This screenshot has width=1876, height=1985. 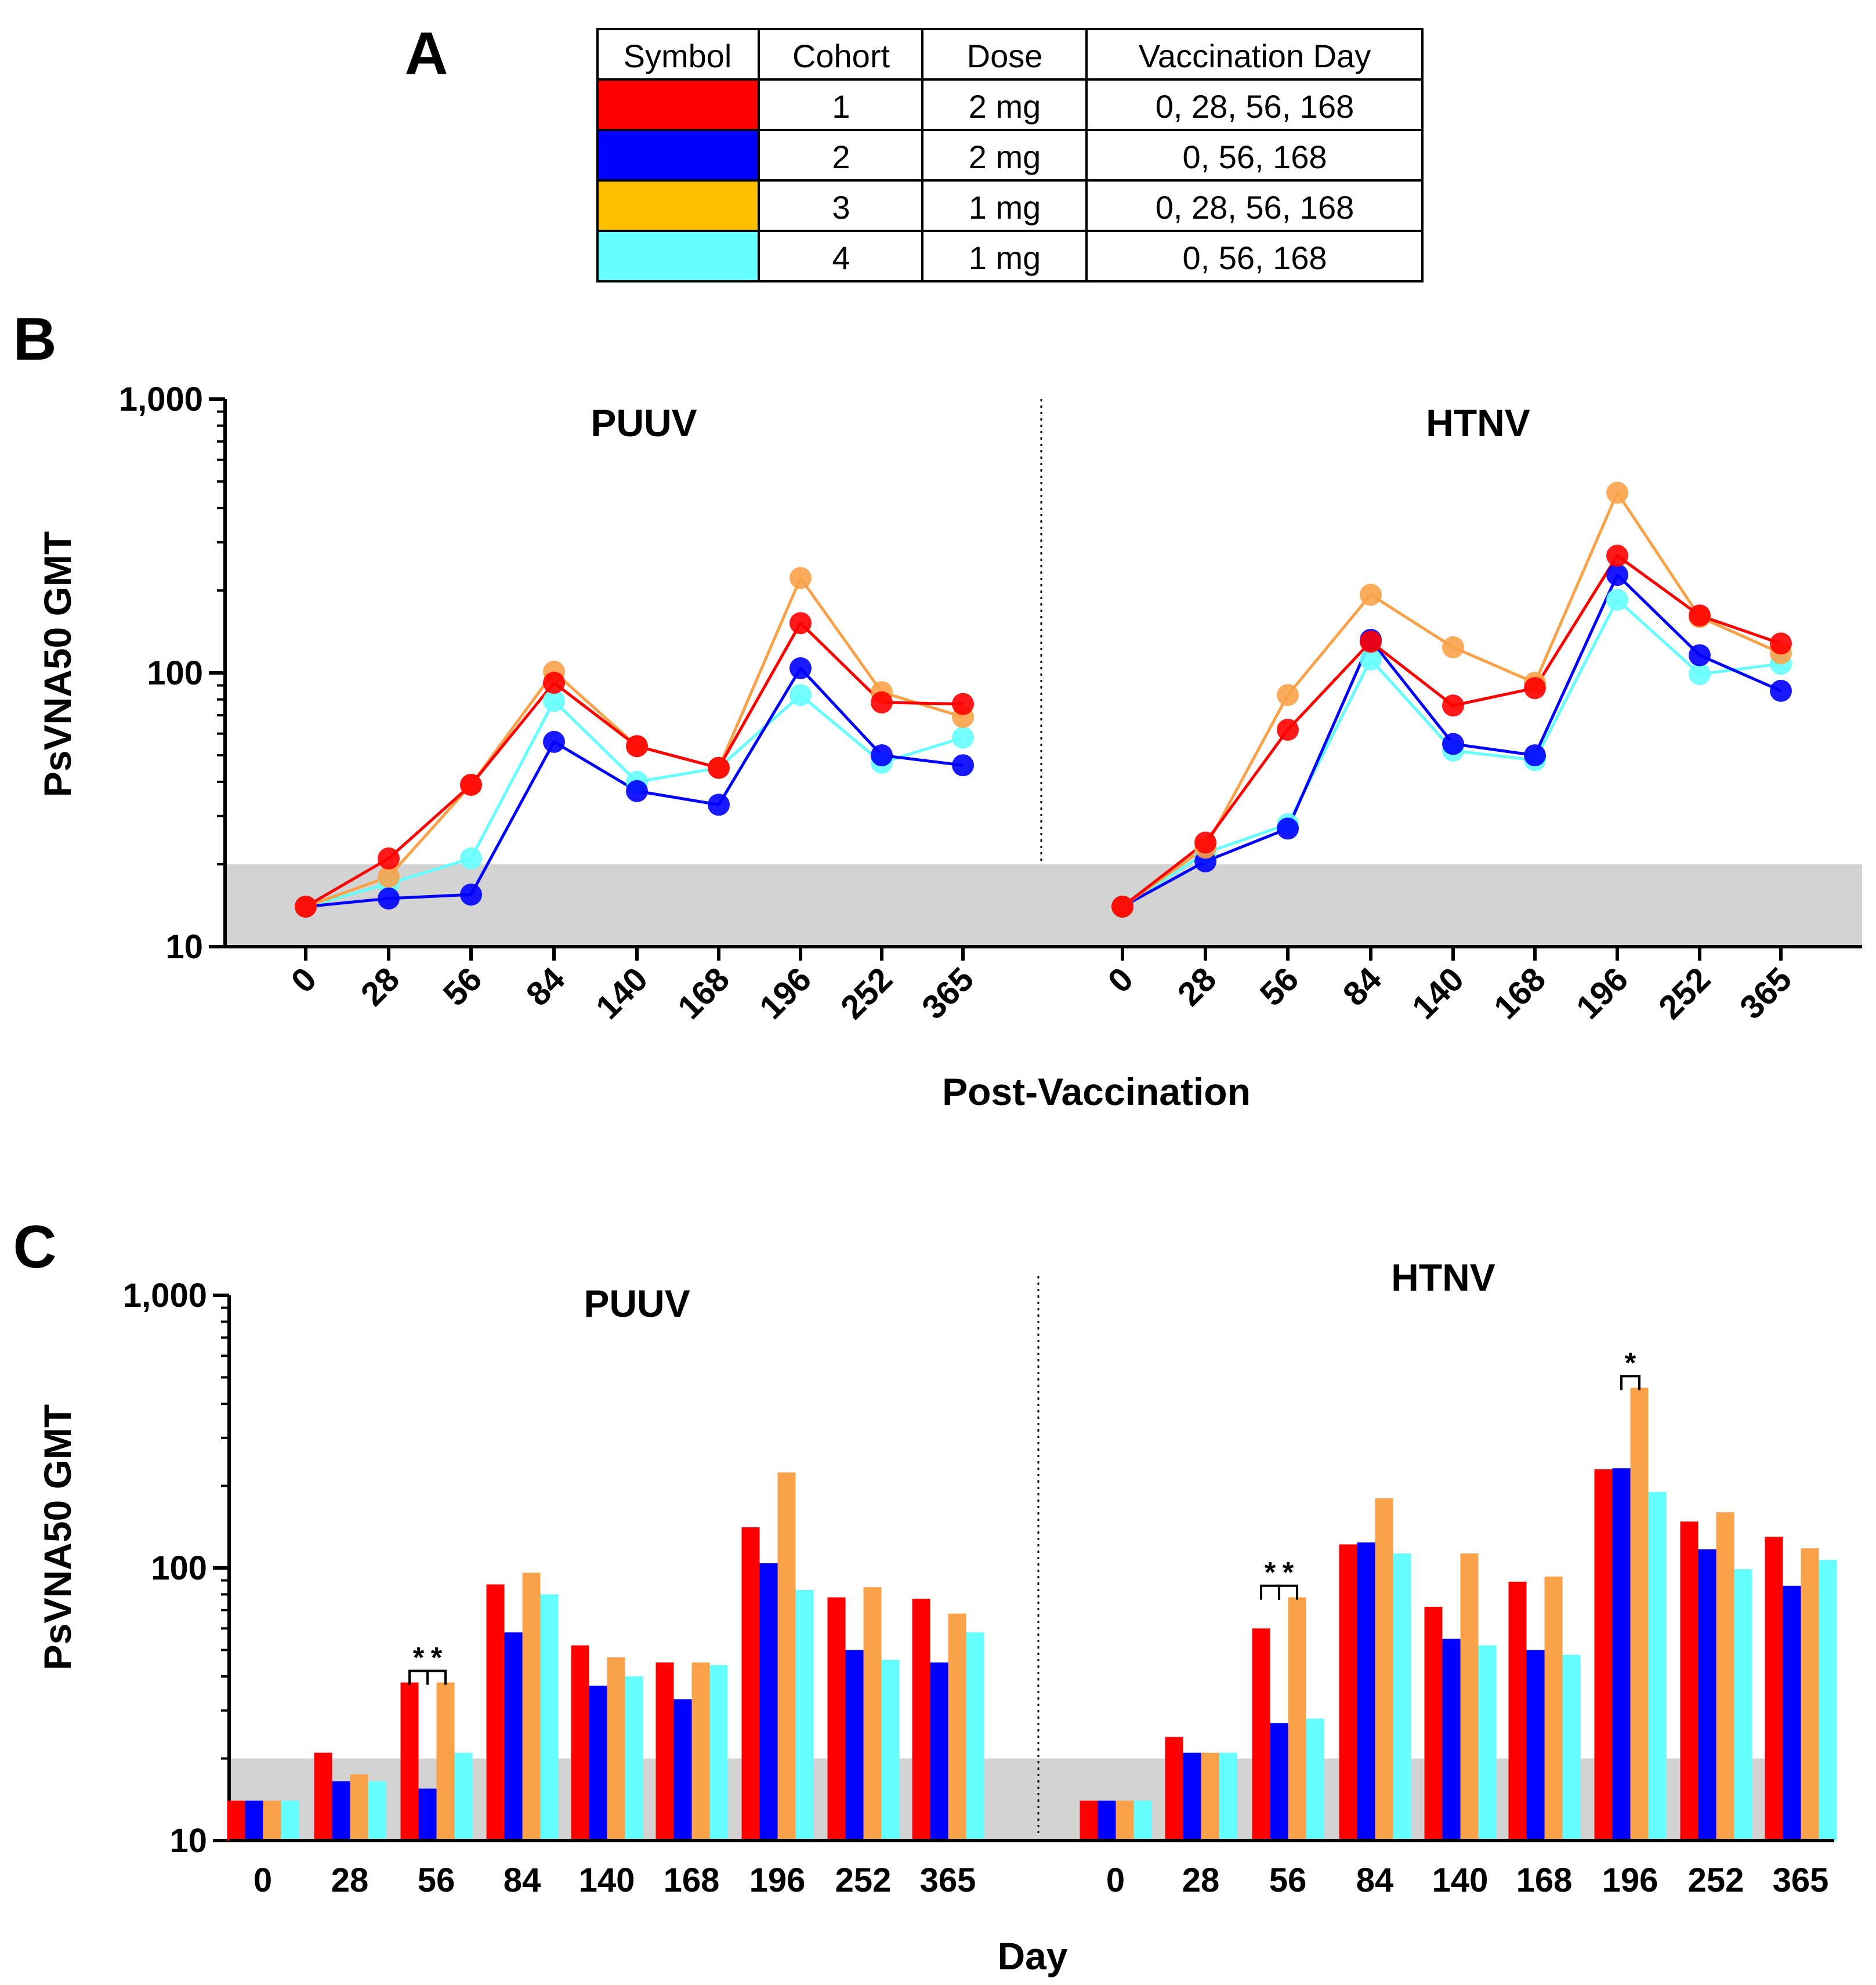 What do you see at coordinates (644, 422) in the screenshot?
I see `panel-b-puuv-title: PUUV` at bounding box center [644, 422].